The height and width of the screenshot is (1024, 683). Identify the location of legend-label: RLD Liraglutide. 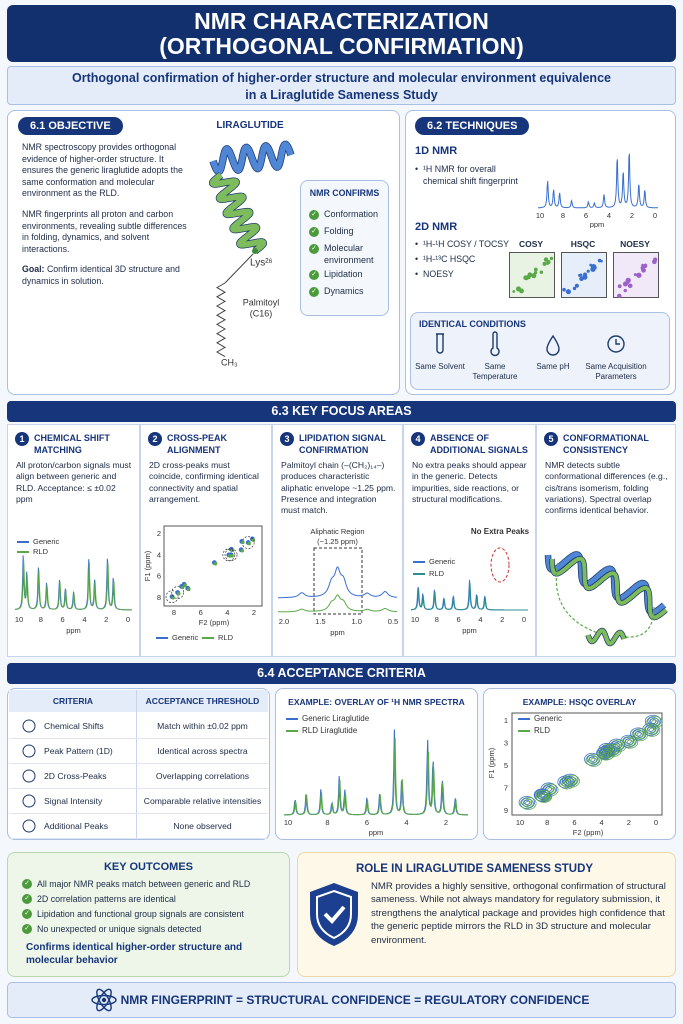
(330, 730).